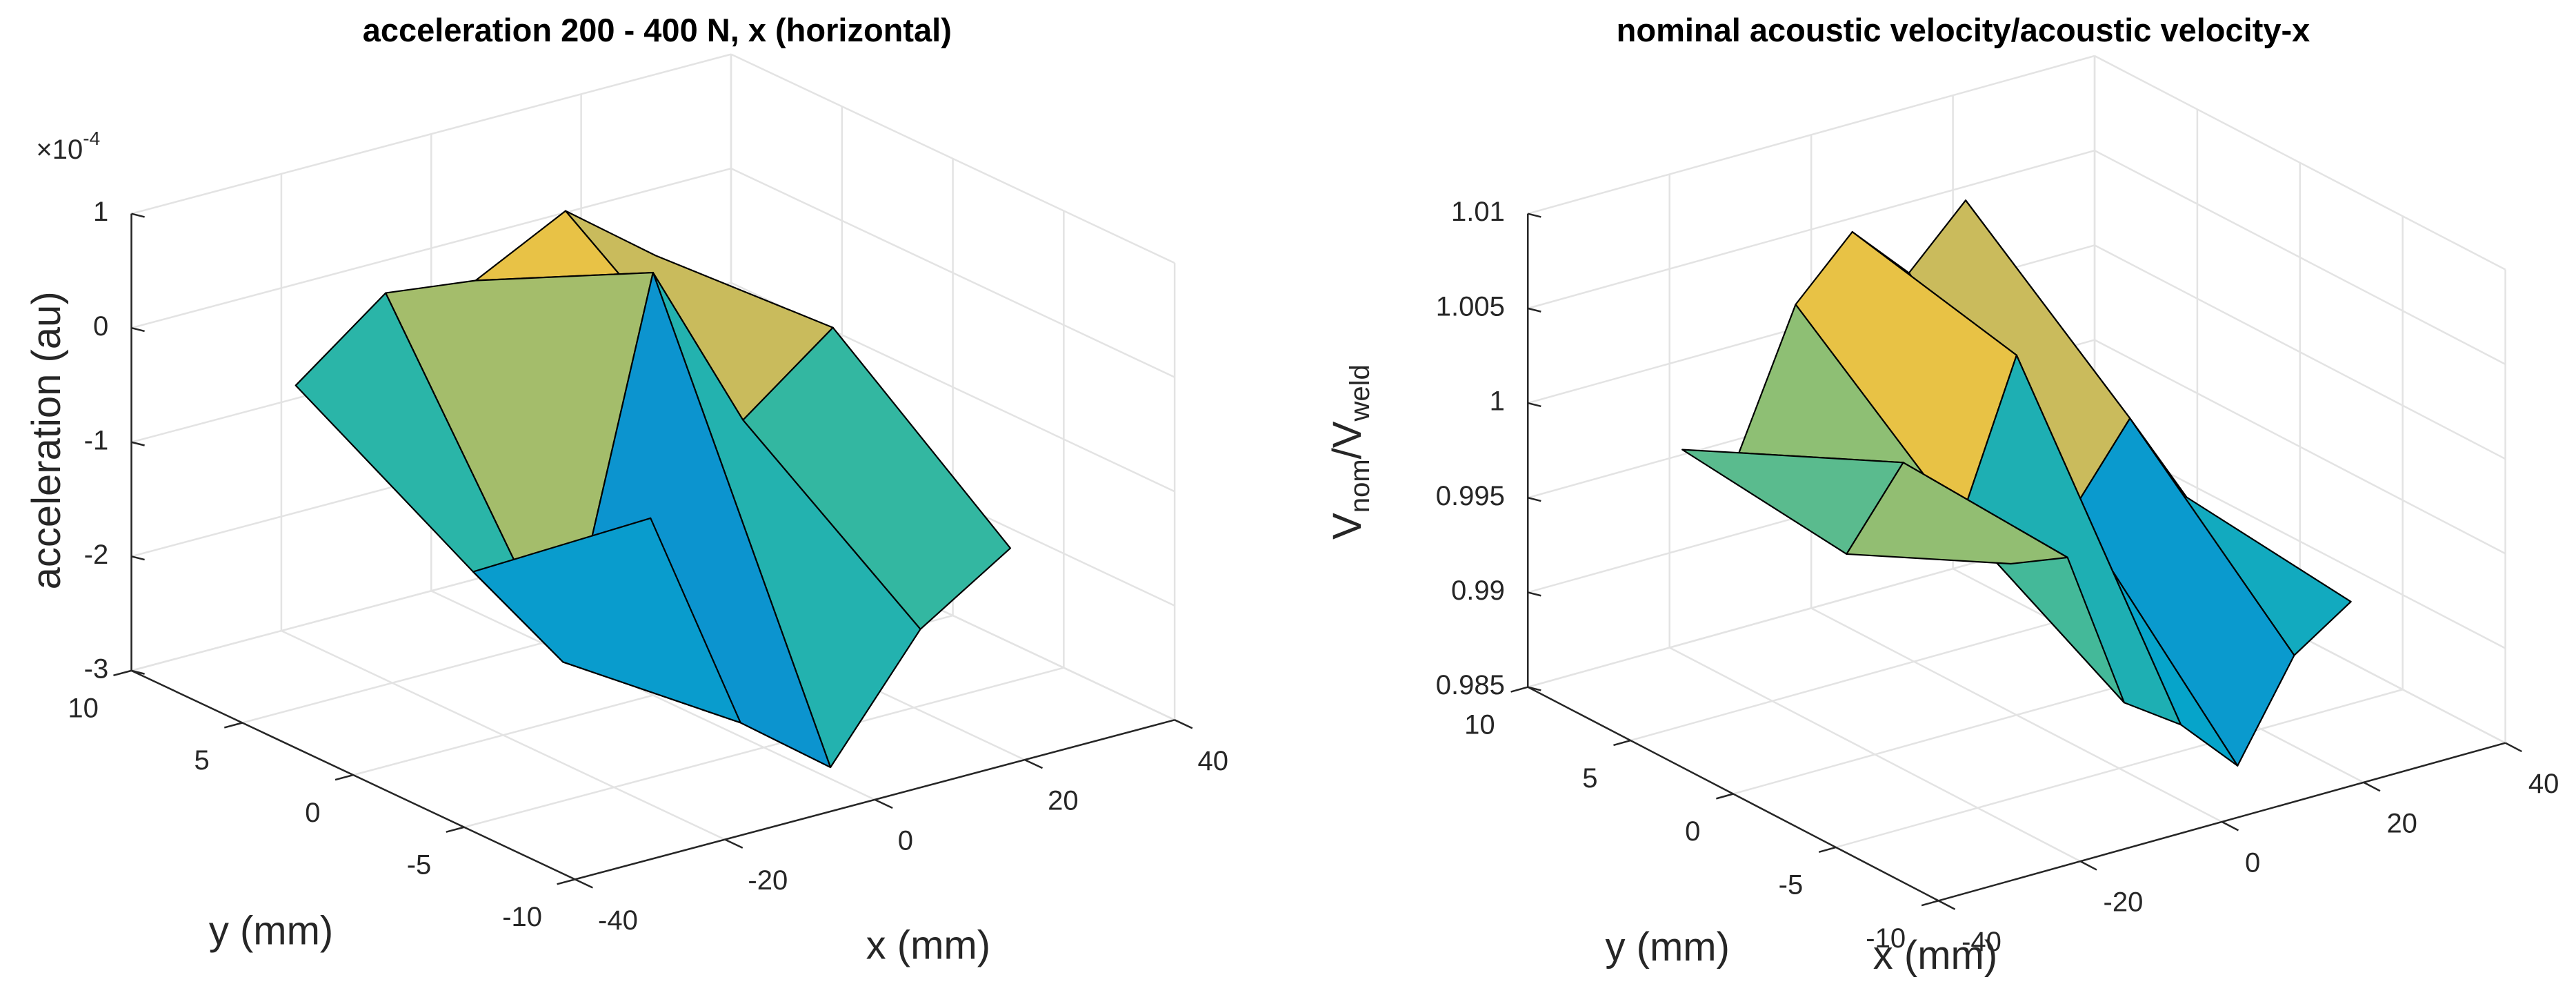 The height and width of the screenshot is (1004, 2576). What do you see at coordinates (1470, 496) in the screenshot?
I see `z-tick-label: 0.995` at bounding box center [1470, 496].